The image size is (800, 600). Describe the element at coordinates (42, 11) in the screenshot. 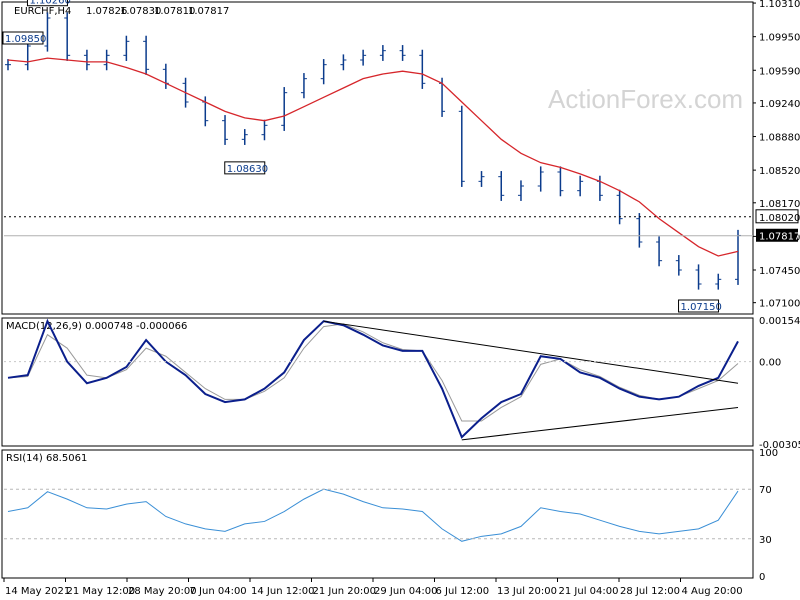

I see `price-header-symbol: EURCHF,H4` at that location.